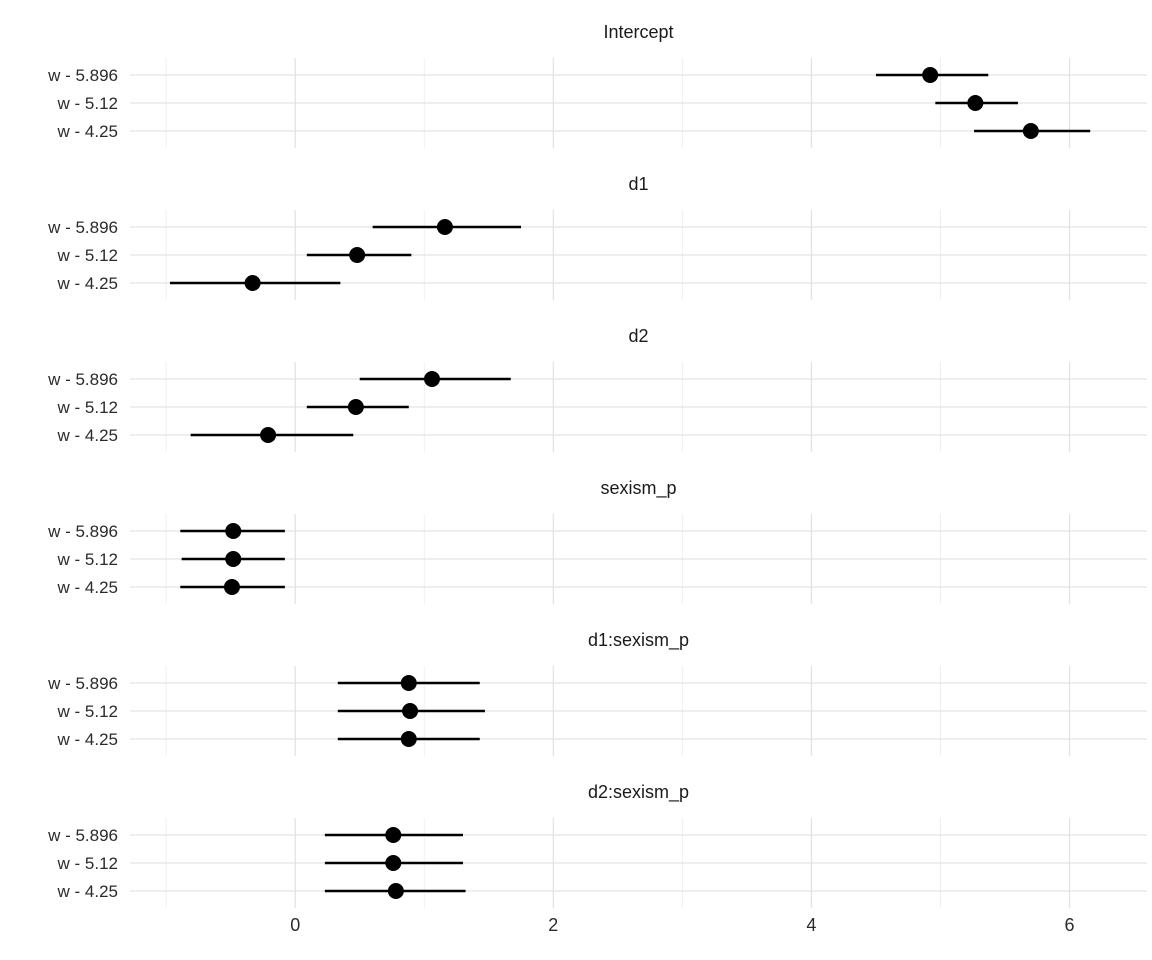 The height and width of the screenshot is (960, 1152). What do you see at coordinates (638, 488) in the screenshot?
I see `facet-title: sexism_p` at bounding box center [638, 488].